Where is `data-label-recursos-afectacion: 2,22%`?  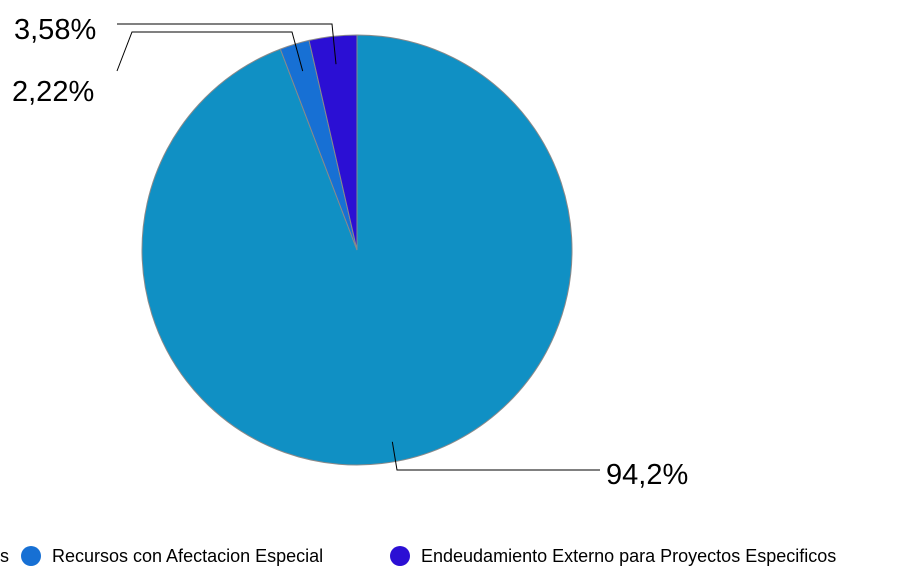 data-label-recursos-afectacion: 2,22% is located at coordinates (53, 92).